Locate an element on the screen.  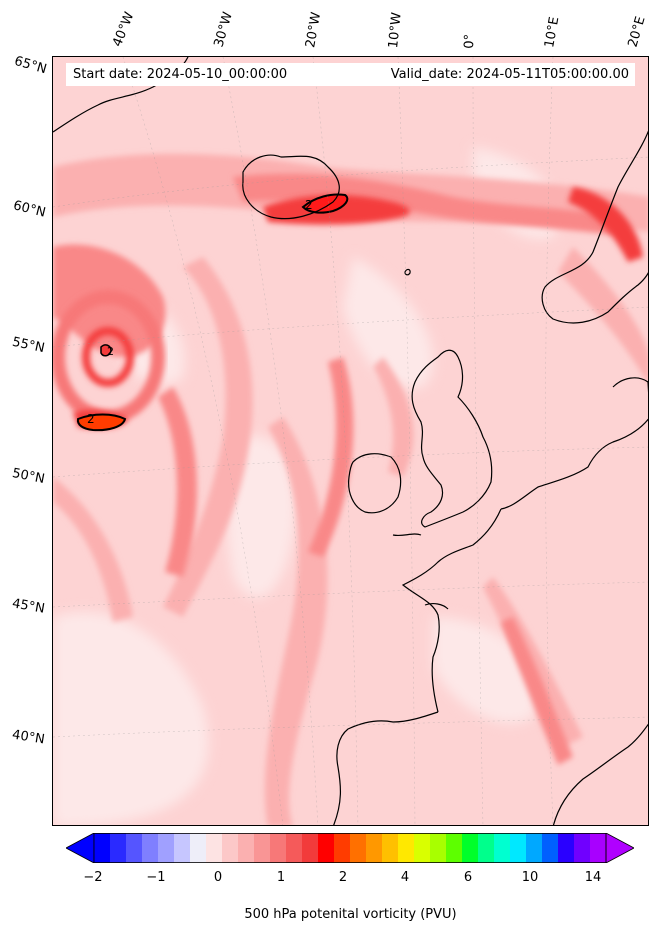
colorbar-tick: −2 is located at coordinates (93, 877).